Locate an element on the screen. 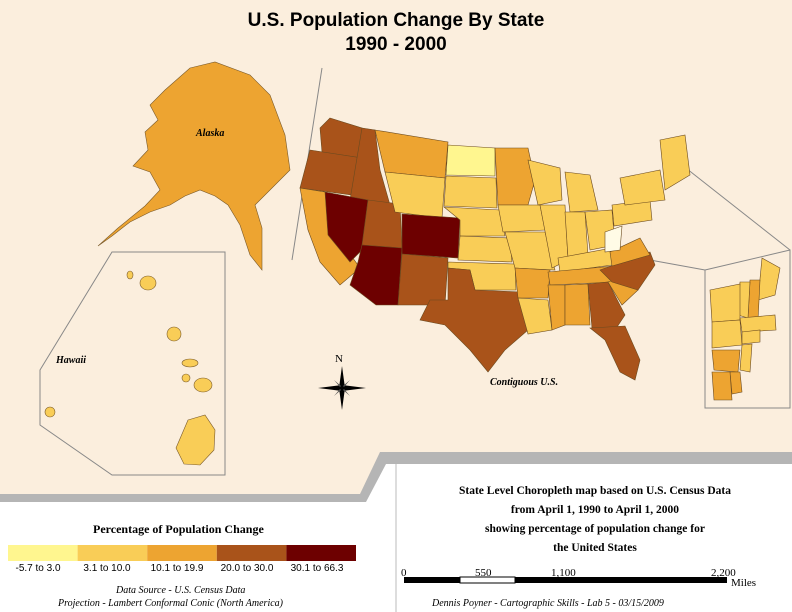 This screenshot has width=792, height=612. hawaii-inset-frame is located at coordinates (132, 363).